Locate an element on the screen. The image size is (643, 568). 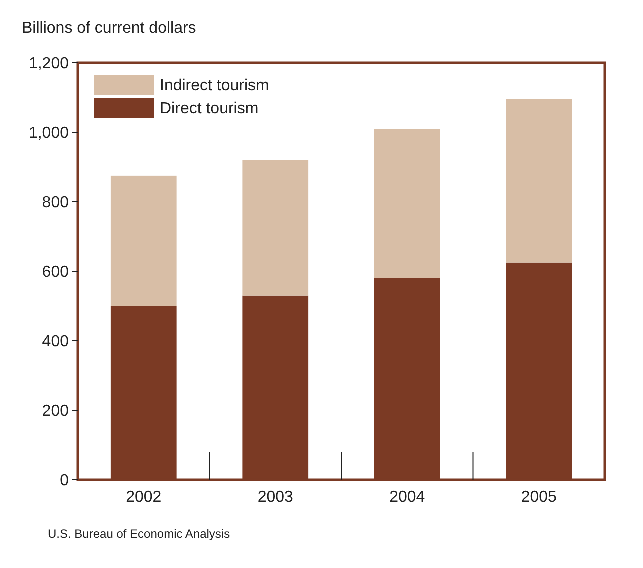
y-tick-label: 600 is located at coordinates (56, 273).